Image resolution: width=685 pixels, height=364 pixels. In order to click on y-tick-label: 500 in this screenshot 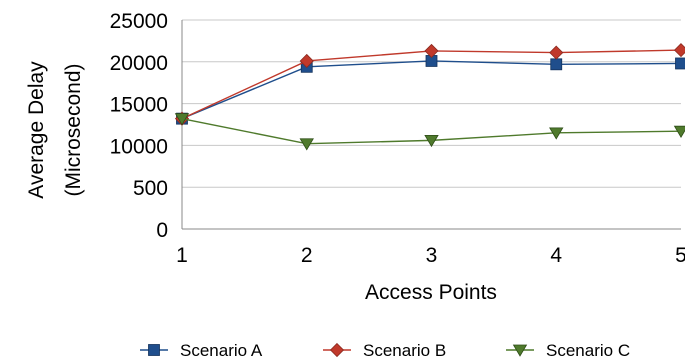, I will do `click(150, 188)`.